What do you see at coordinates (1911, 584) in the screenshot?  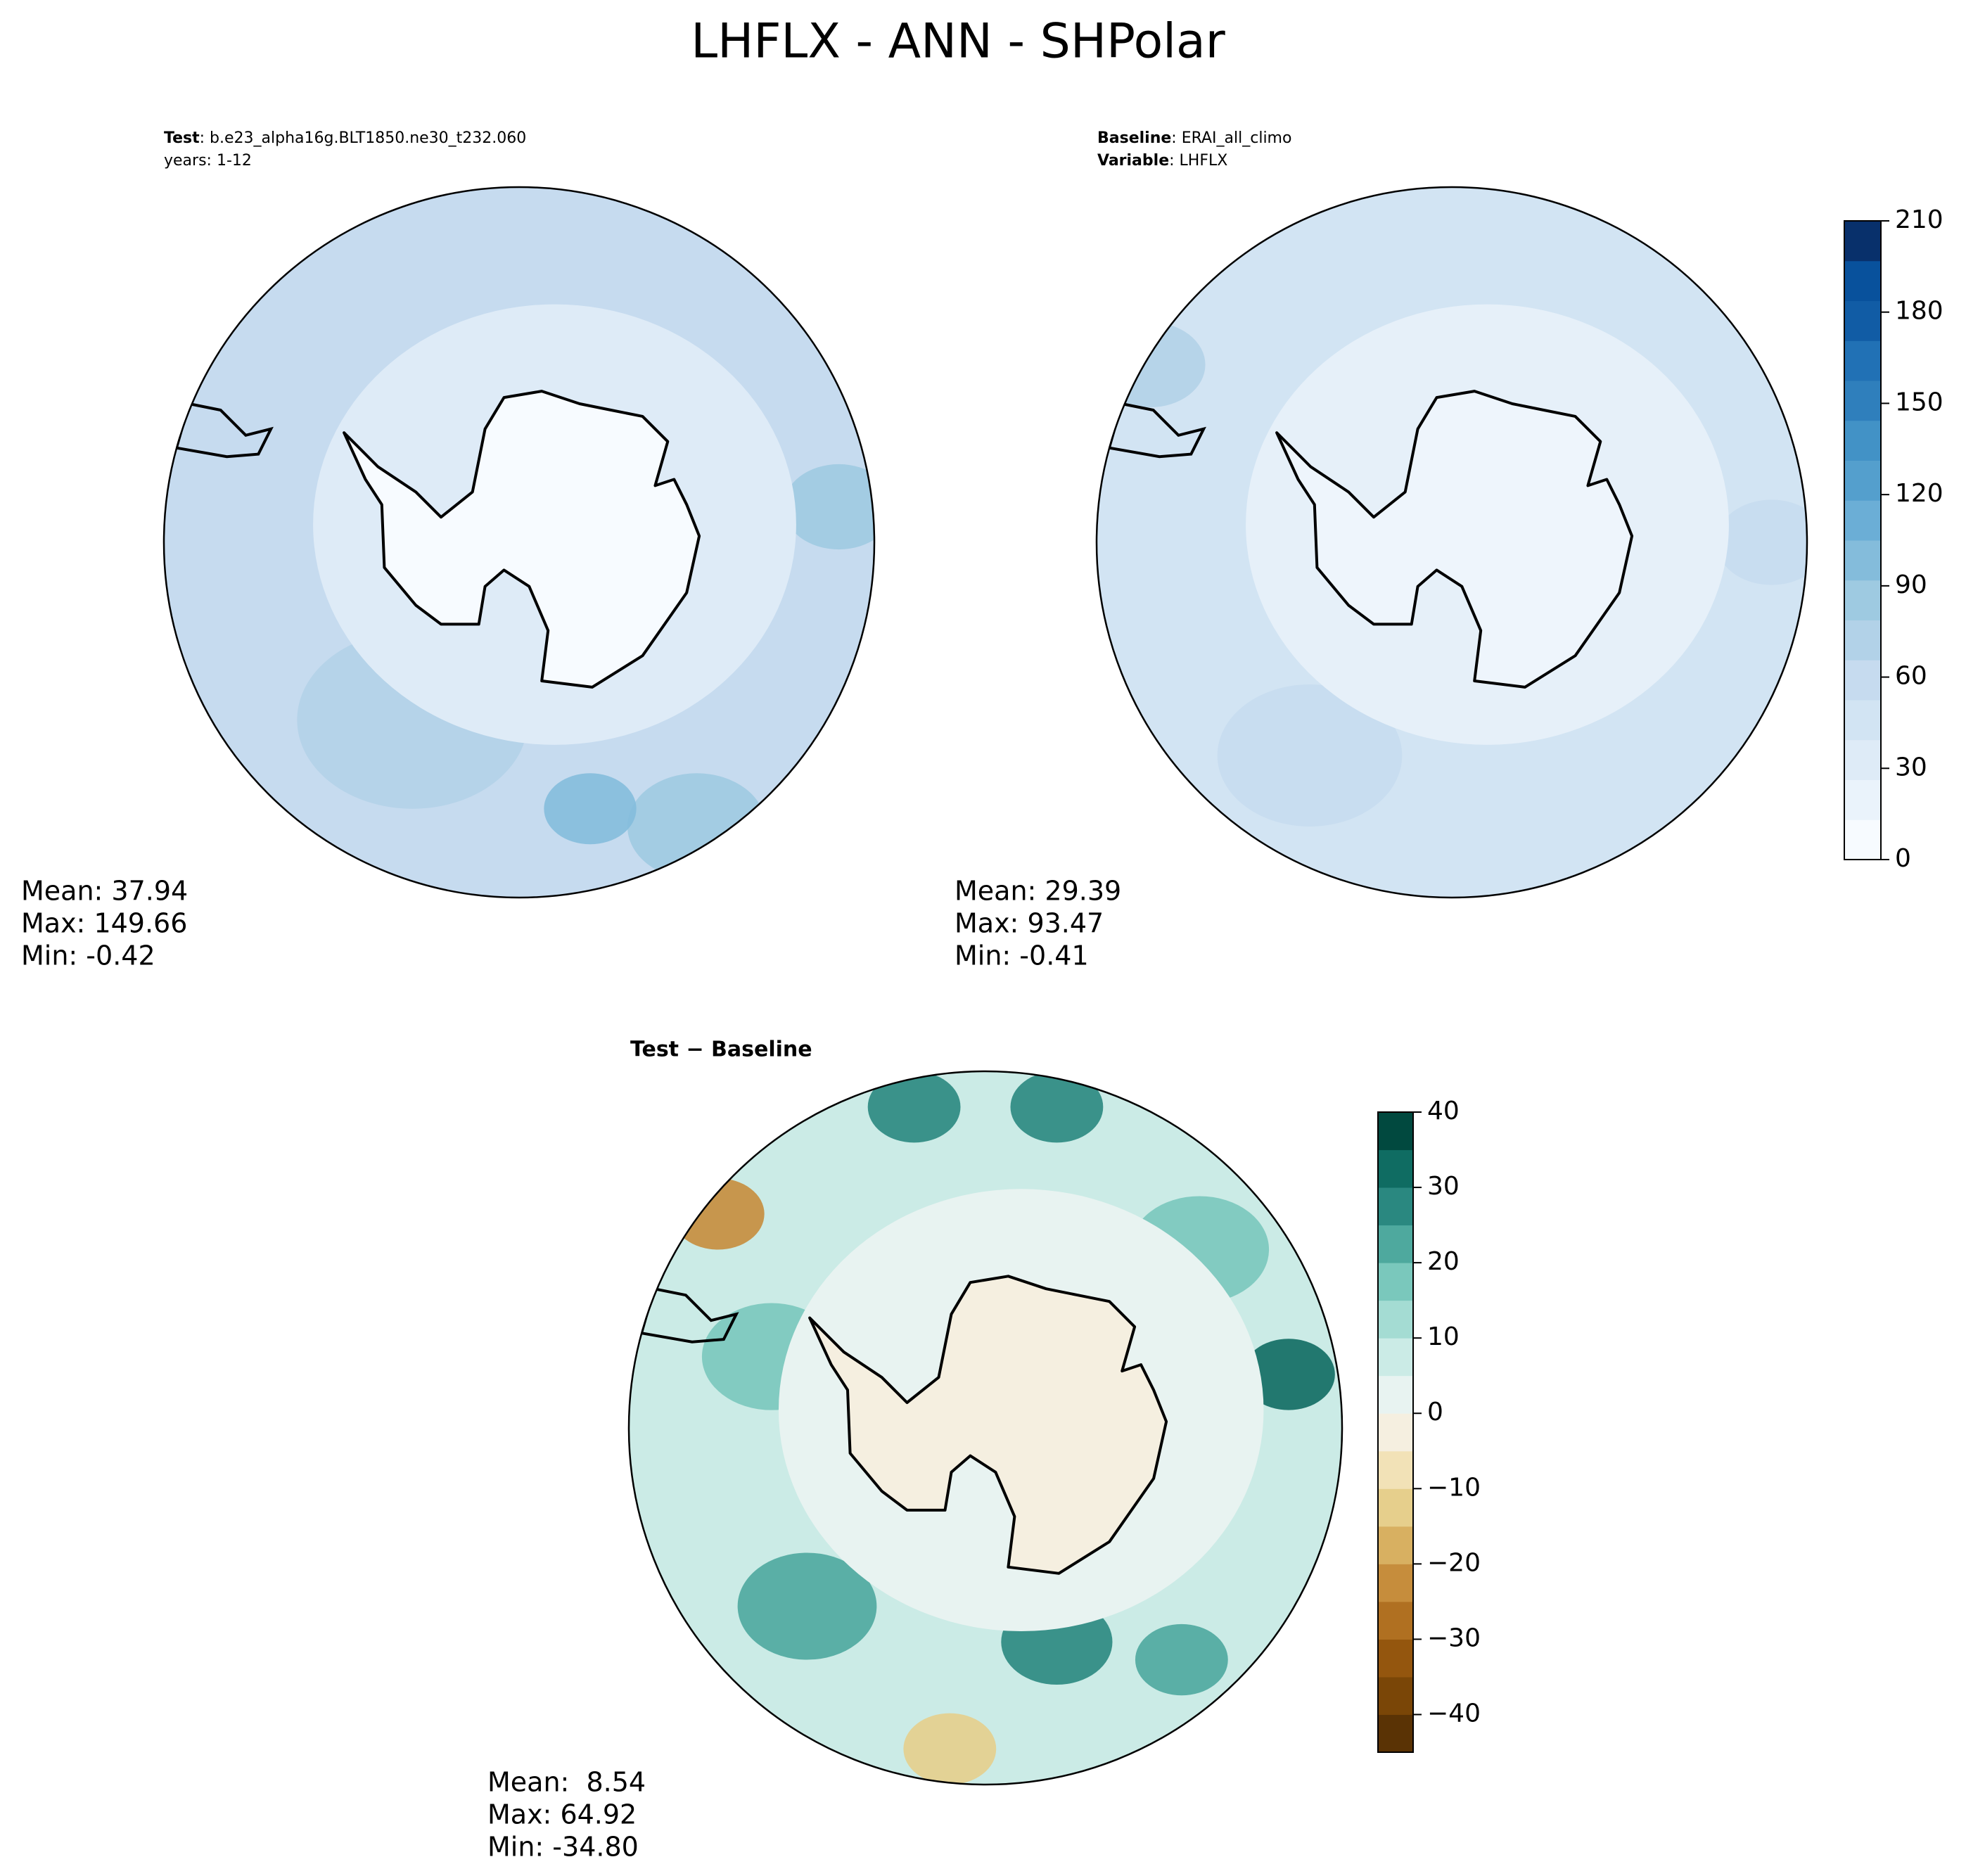 I see `colorbar-tick-label: 90` at bounding box center [1911, 584].